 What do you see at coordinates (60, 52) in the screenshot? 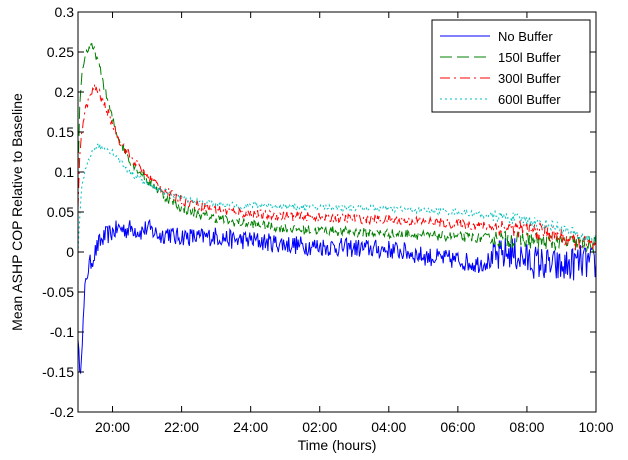
I see `y-tick-label: 0.25` at bounding box center [60, 52].